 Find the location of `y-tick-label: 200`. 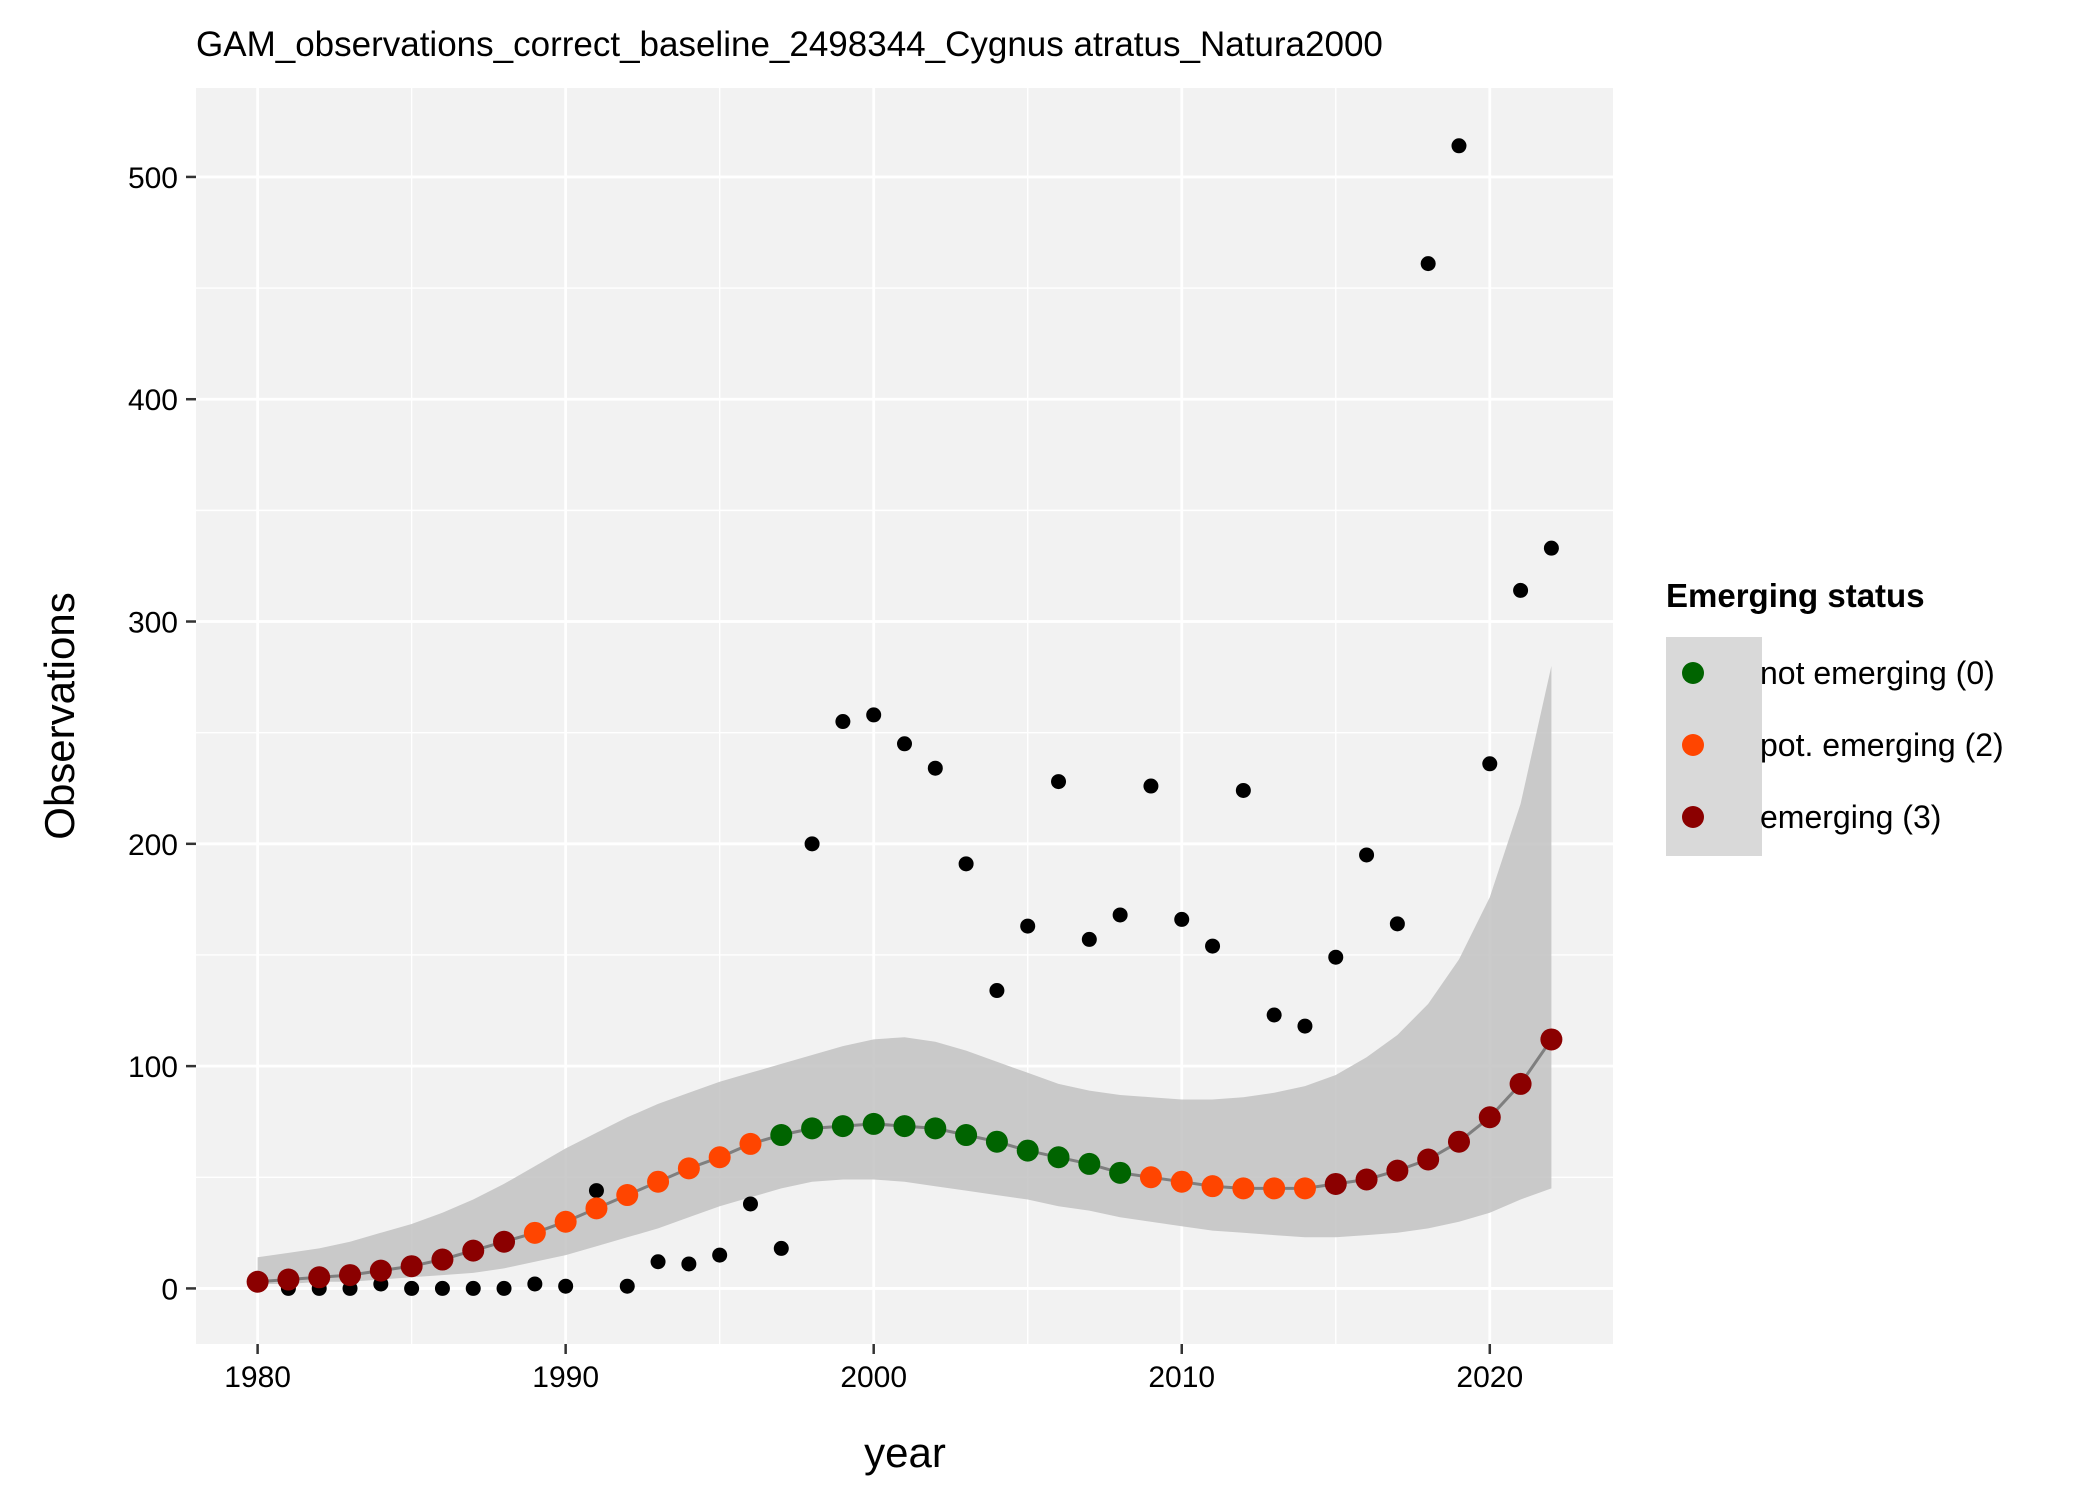

y-tick-label: 200 is located at coordinates (153, 845).